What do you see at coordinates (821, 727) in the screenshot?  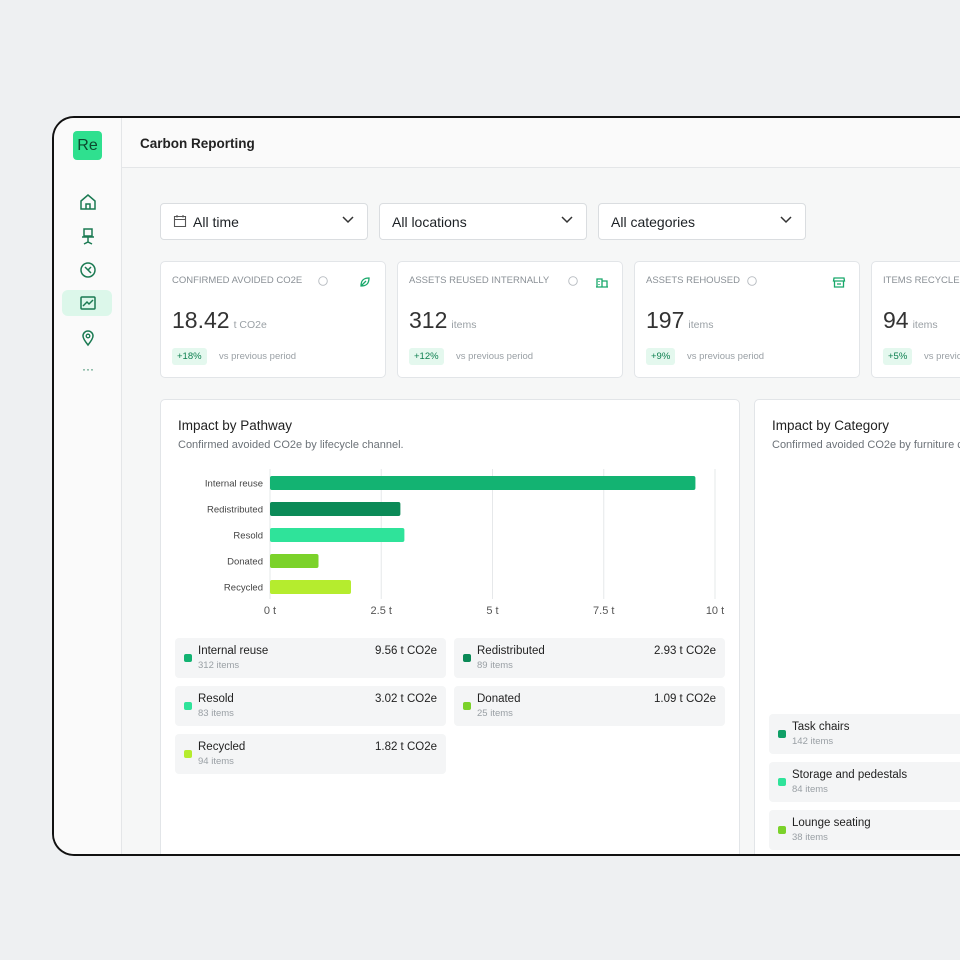 I see `category-name: Task chairs` at bounding box center [821, 727].